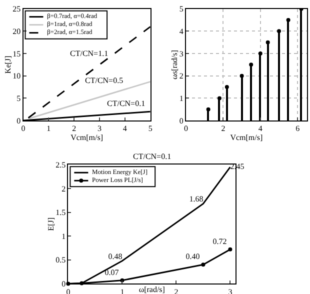 The width and height of the screenshot is (310, 294). I want to click on data-label: 0.72, so click(219, 241).